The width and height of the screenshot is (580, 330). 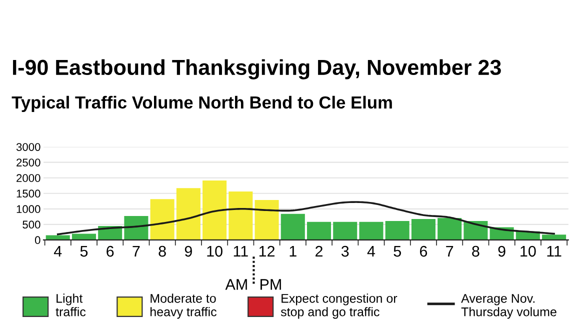 What do you see at coordinates (37, 240) in the screenshot?
I see `y-tick-label: 0` at bounding box center [37, 240].